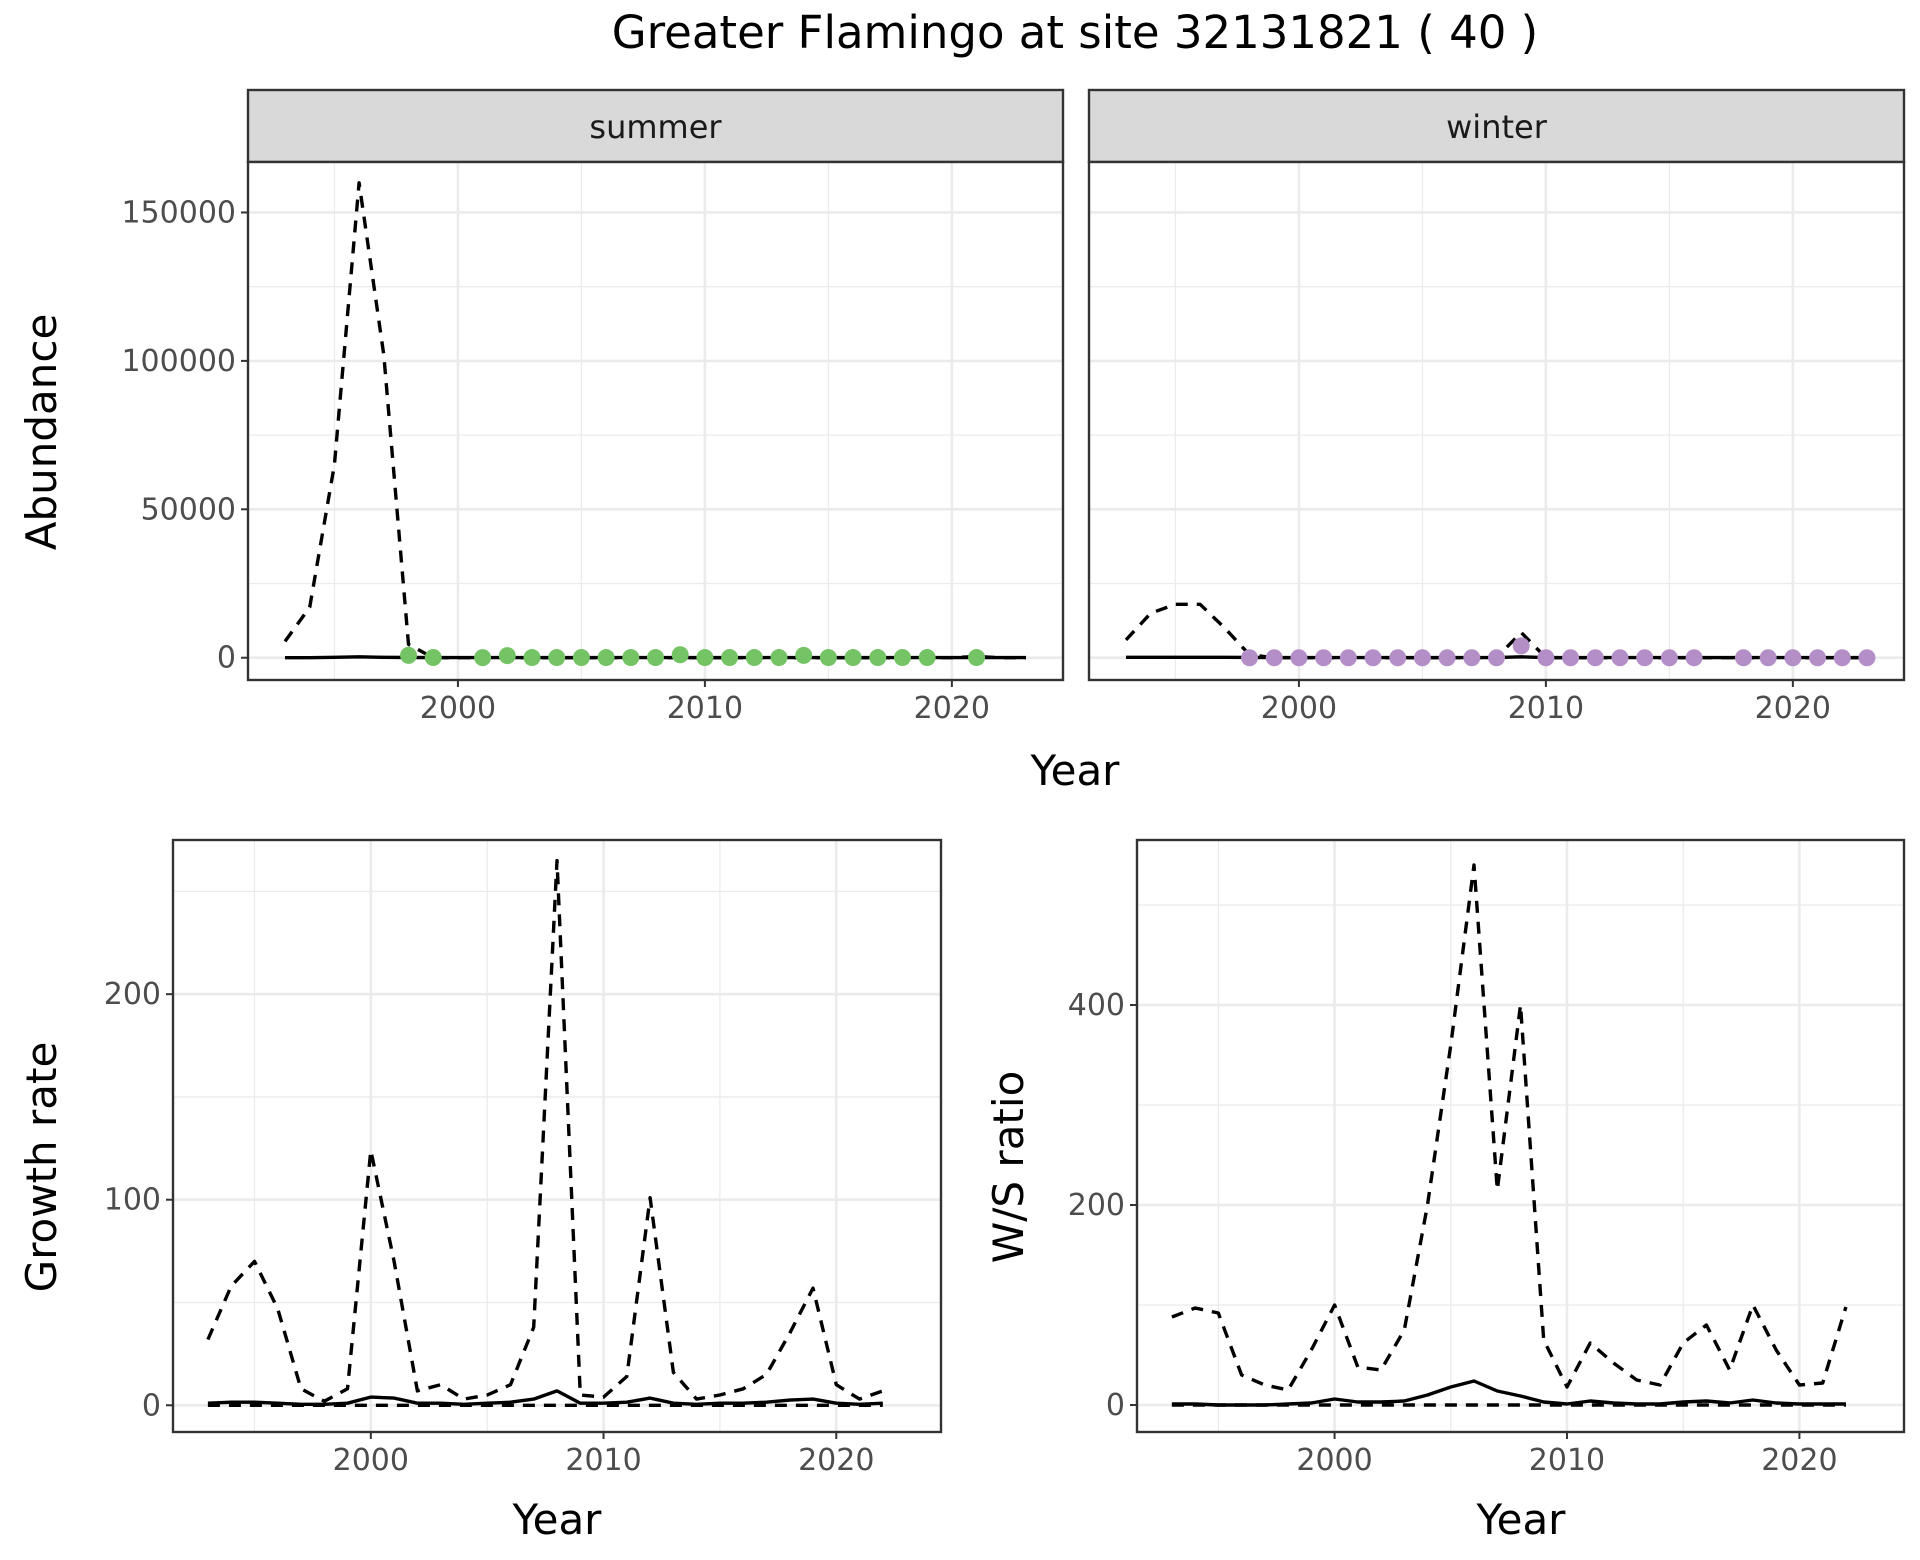 This screenshot has width=1920, height=1560. What do you see at coordinates (178, 212) in the screenshot?
I see `y-tick-label: 150000` at bounding box center [178, 212].